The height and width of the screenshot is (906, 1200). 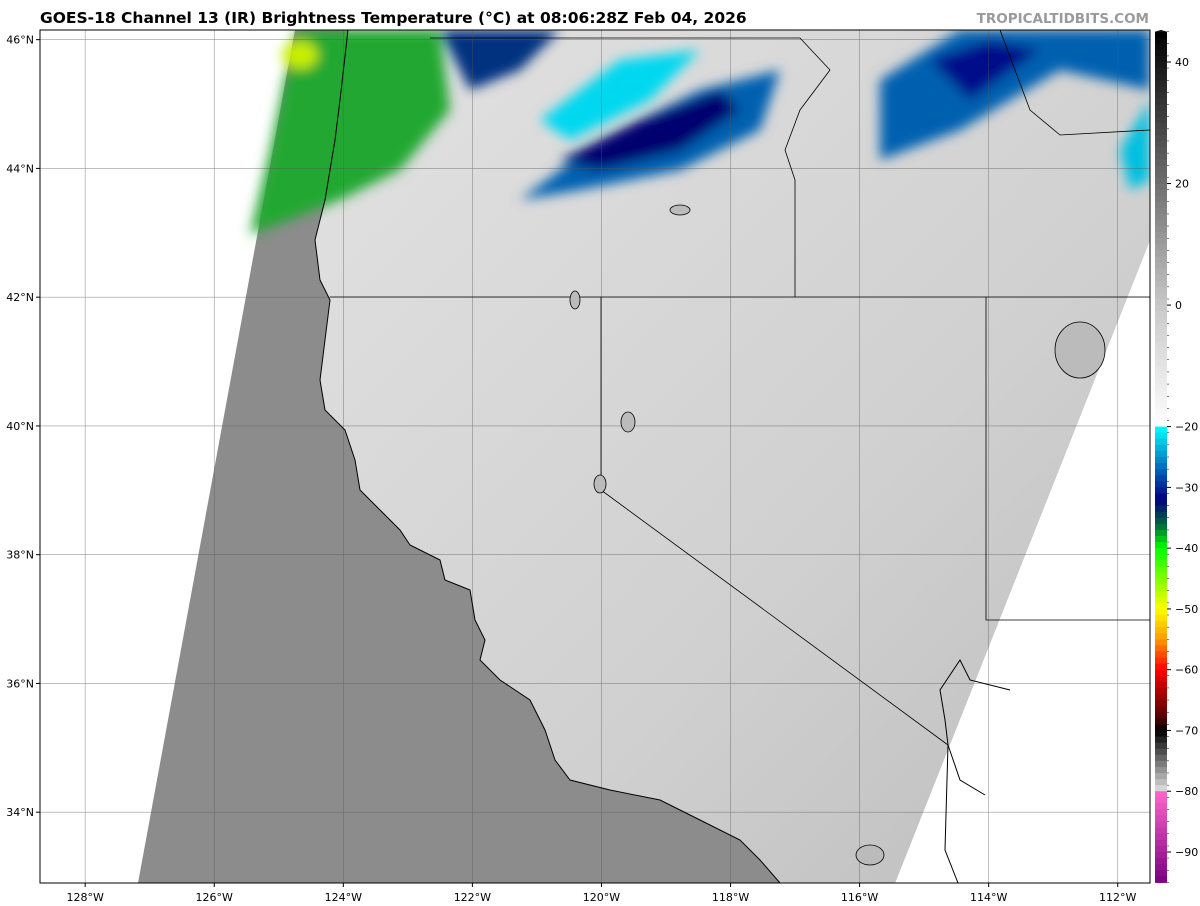 I want to click on colorbar-tick-label: −90, so click(x=1186, y=852).